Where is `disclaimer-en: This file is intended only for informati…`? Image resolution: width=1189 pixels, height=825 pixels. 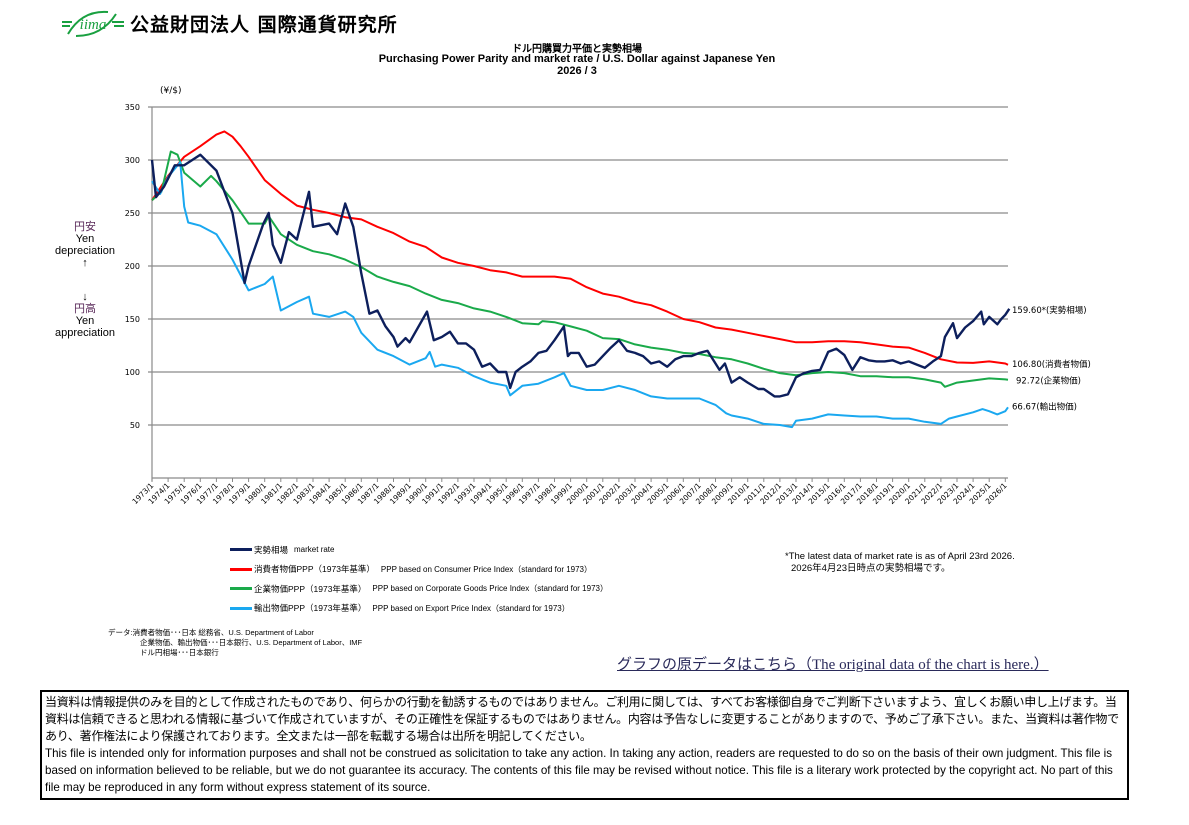
disclaimer-en: This file is intended only for informati… is located at coordinates (579, 770).